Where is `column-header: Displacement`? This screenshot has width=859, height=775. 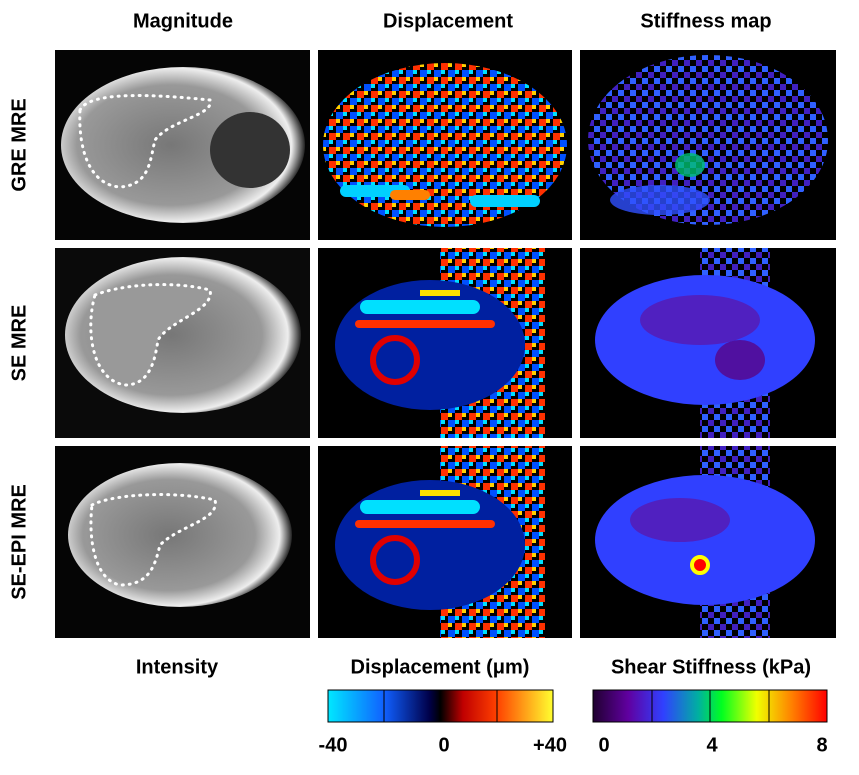
column-header: Displacement is located at coordinates (448, 21).